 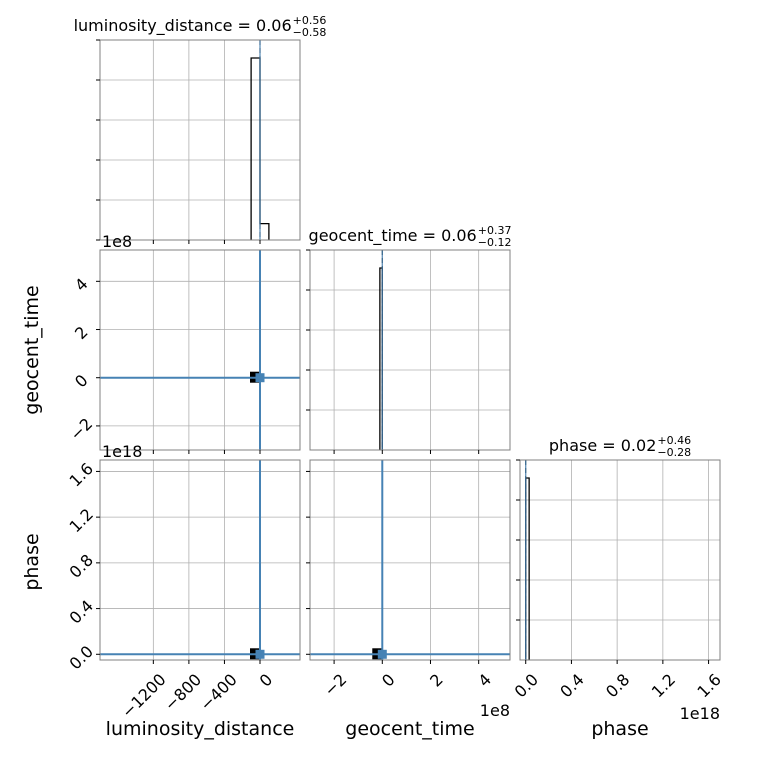 I want to click on title-main: phase = 0.02, so click(x=602, y=445).